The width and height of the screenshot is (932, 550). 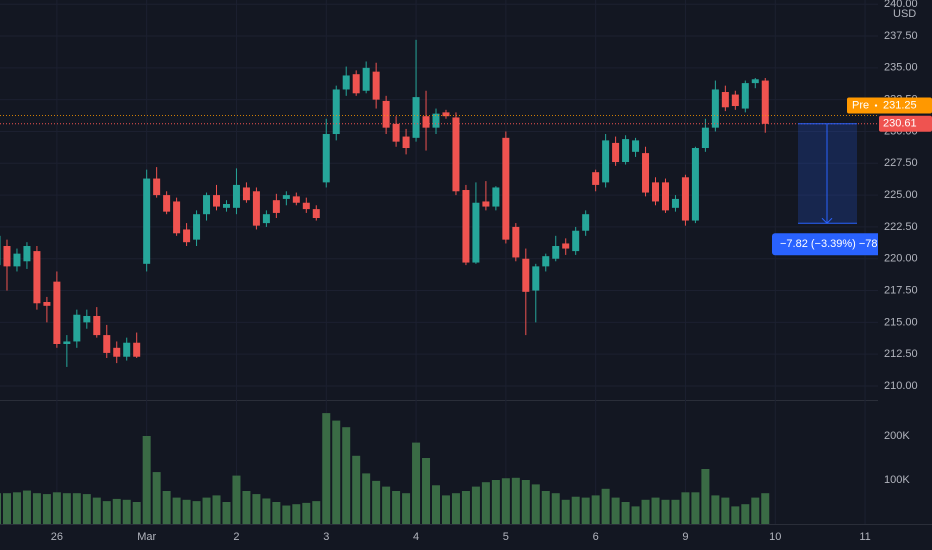 What do you see at coordinates (901, 36) in the screenshot?
I see `y-tick-label: 237.50` at bounding box center [901, 36].